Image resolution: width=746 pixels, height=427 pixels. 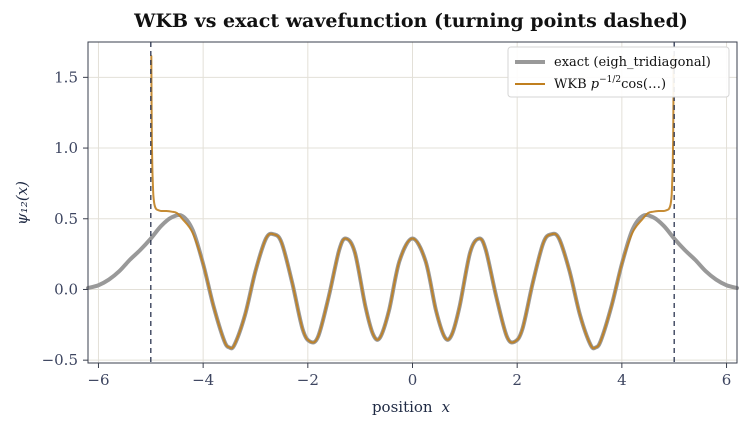 I want to click on y-tick-label: 0.0, so click(x=66, y=289).